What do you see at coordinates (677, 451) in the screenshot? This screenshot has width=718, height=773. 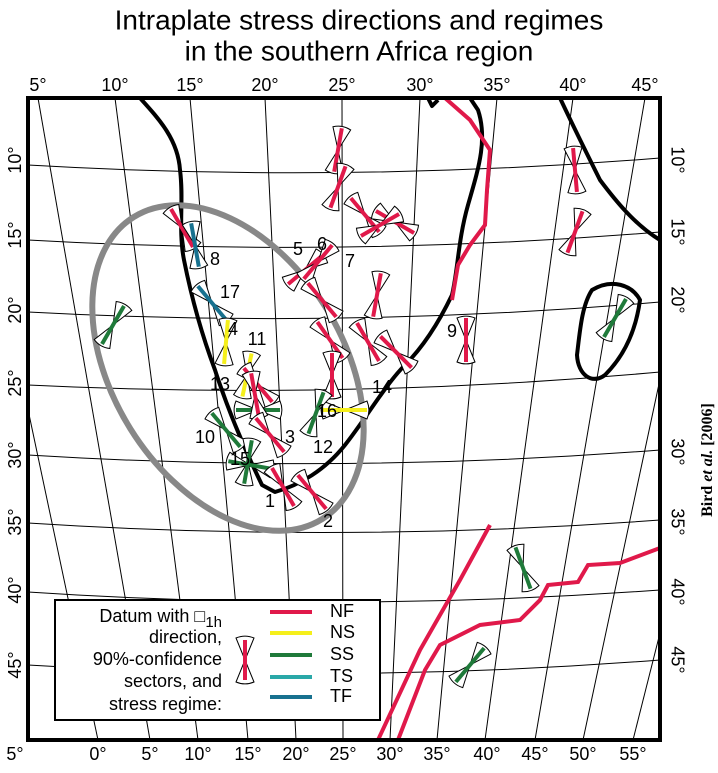 I see `latitude-label: 30°` at bounding box center [677, 451].